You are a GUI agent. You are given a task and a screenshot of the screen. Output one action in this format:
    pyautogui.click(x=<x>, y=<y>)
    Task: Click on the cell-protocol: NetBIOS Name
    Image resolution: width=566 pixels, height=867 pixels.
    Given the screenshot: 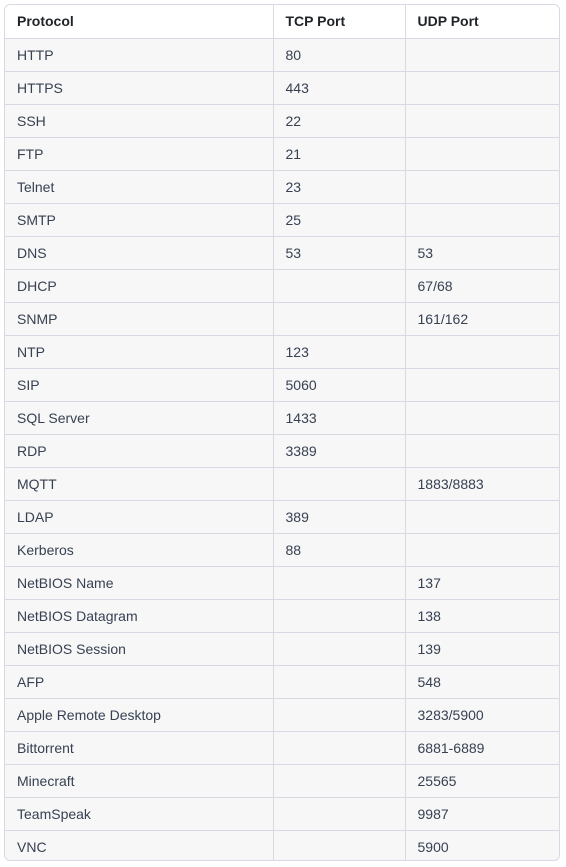 What is the action you would take?
    pyautogui.click(x=139, y=583)
    